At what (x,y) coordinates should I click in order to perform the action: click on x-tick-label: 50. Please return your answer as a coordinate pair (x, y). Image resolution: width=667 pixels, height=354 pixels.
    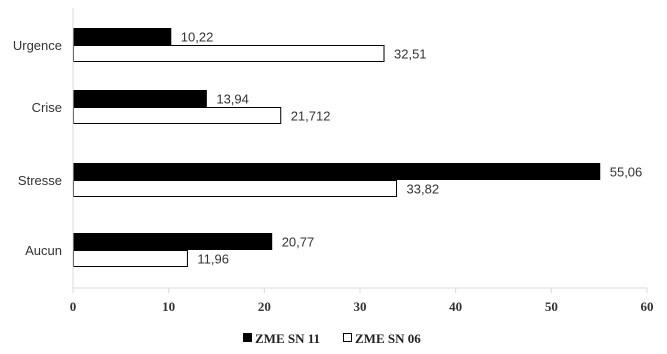
    Looking at the image, I should click on (551, 306).